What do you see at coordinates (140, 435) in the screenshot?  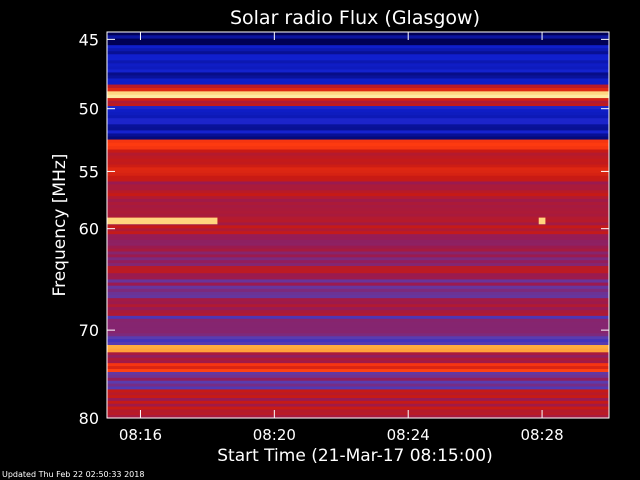 I see `x-tick-label: 08:16` at bounding box center [140, 435].